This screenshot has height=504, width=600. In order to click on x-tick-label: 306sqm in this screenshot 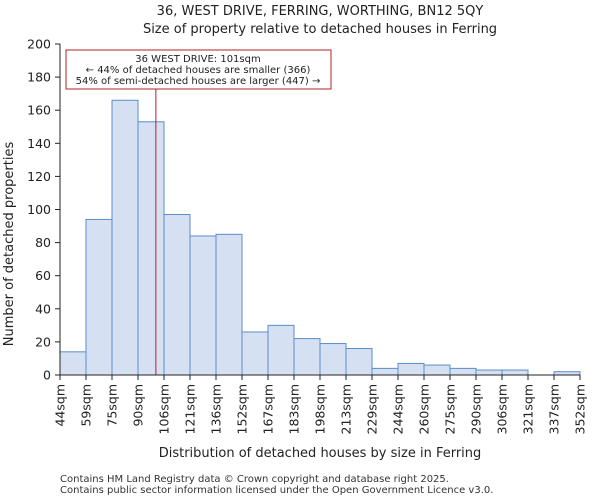, I will do `click(502, 409)`.